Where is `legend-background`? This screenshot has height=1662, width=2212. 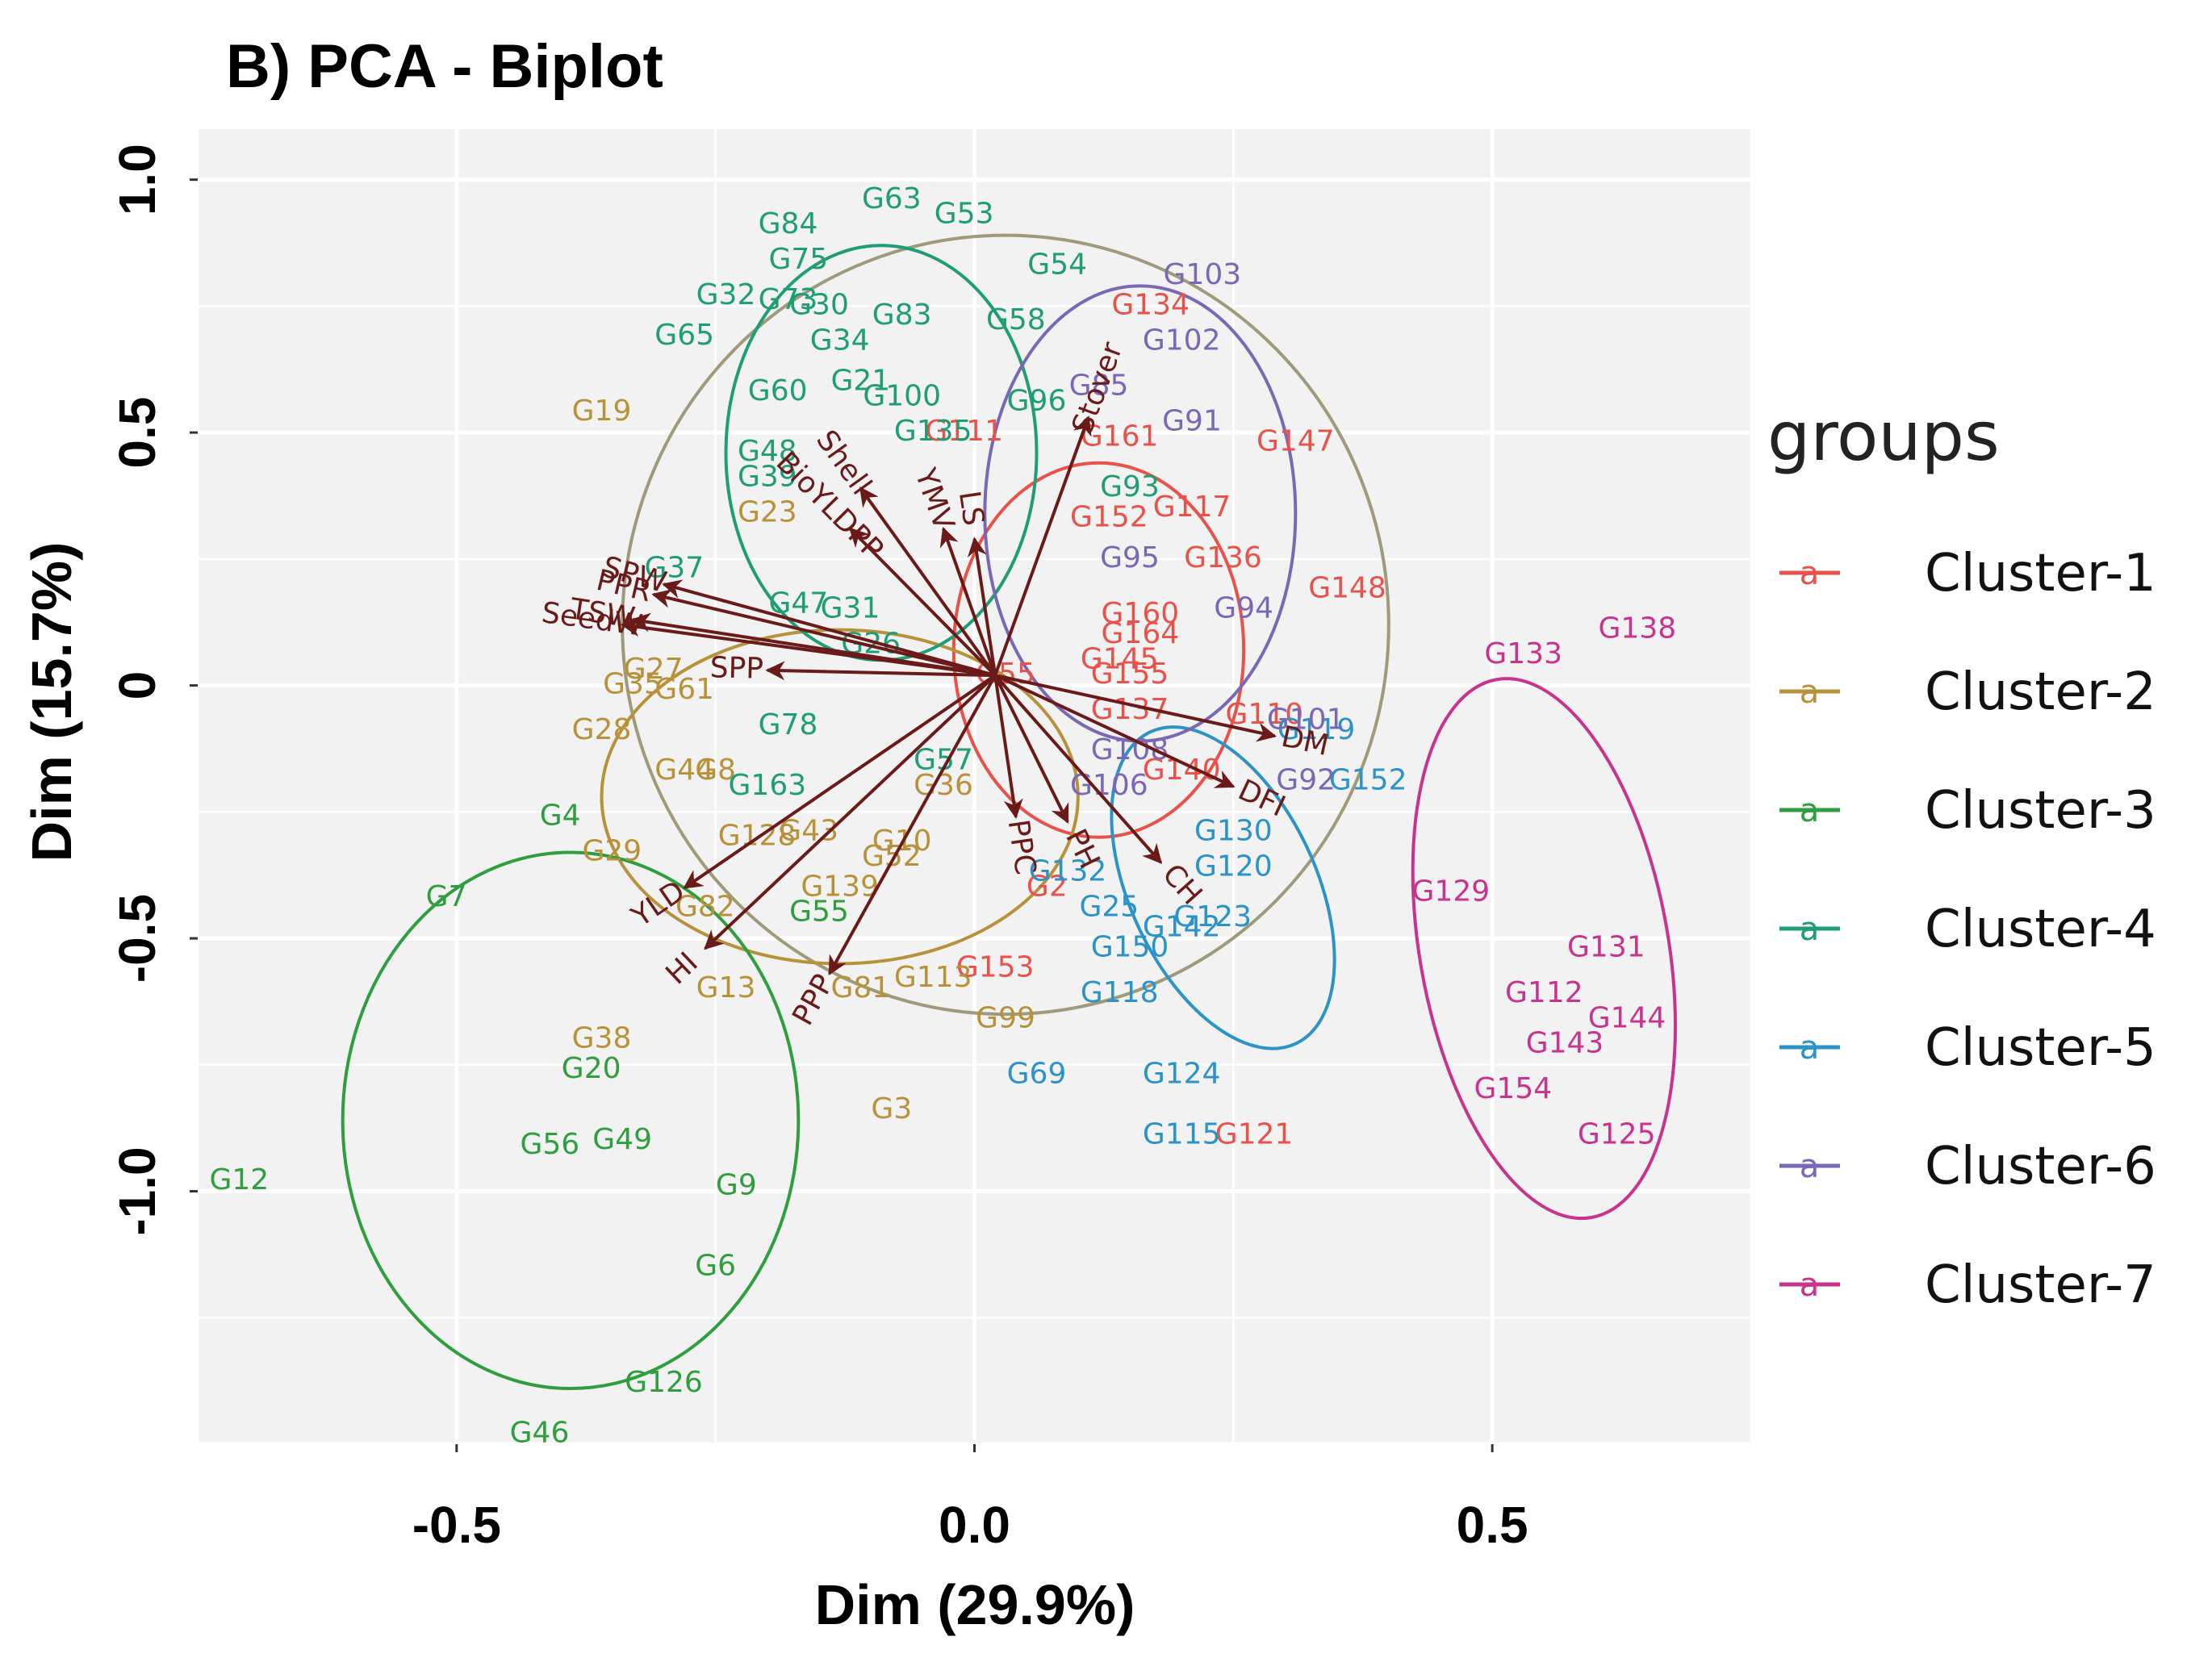 legend-background is located at coordinates (1981, 863).